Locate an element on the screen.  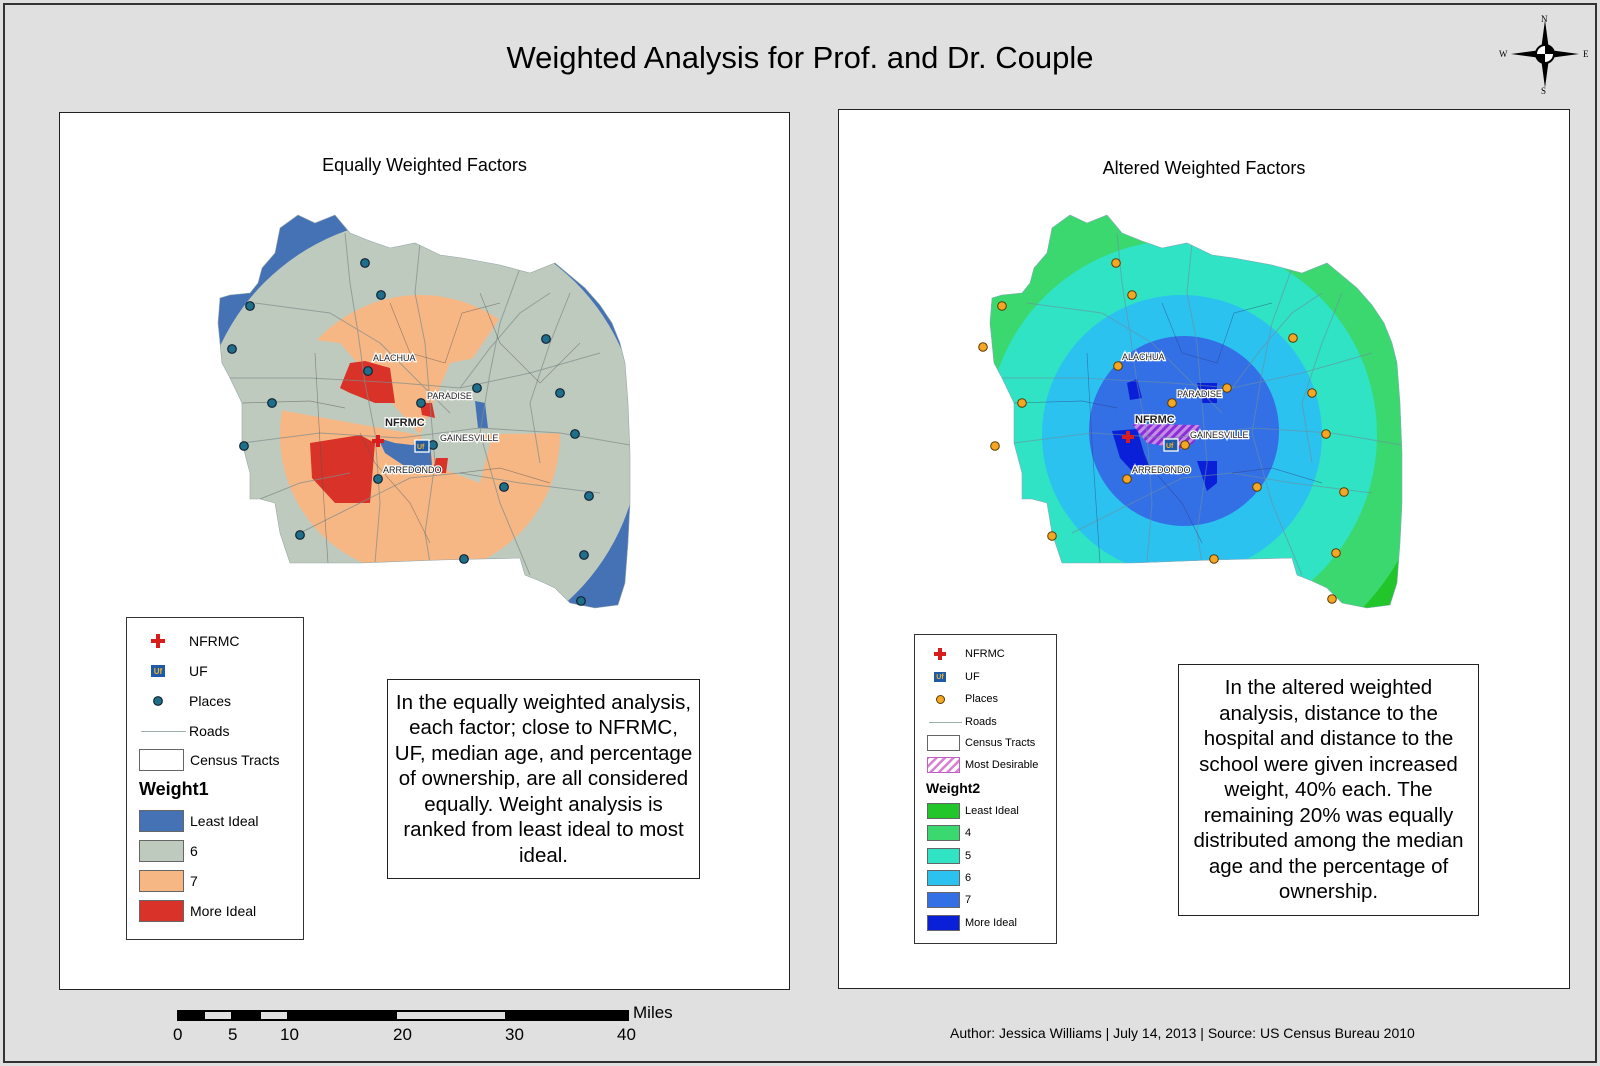
legend-item-most-desirable: Most Desirable is located at coordinates (976, 765).